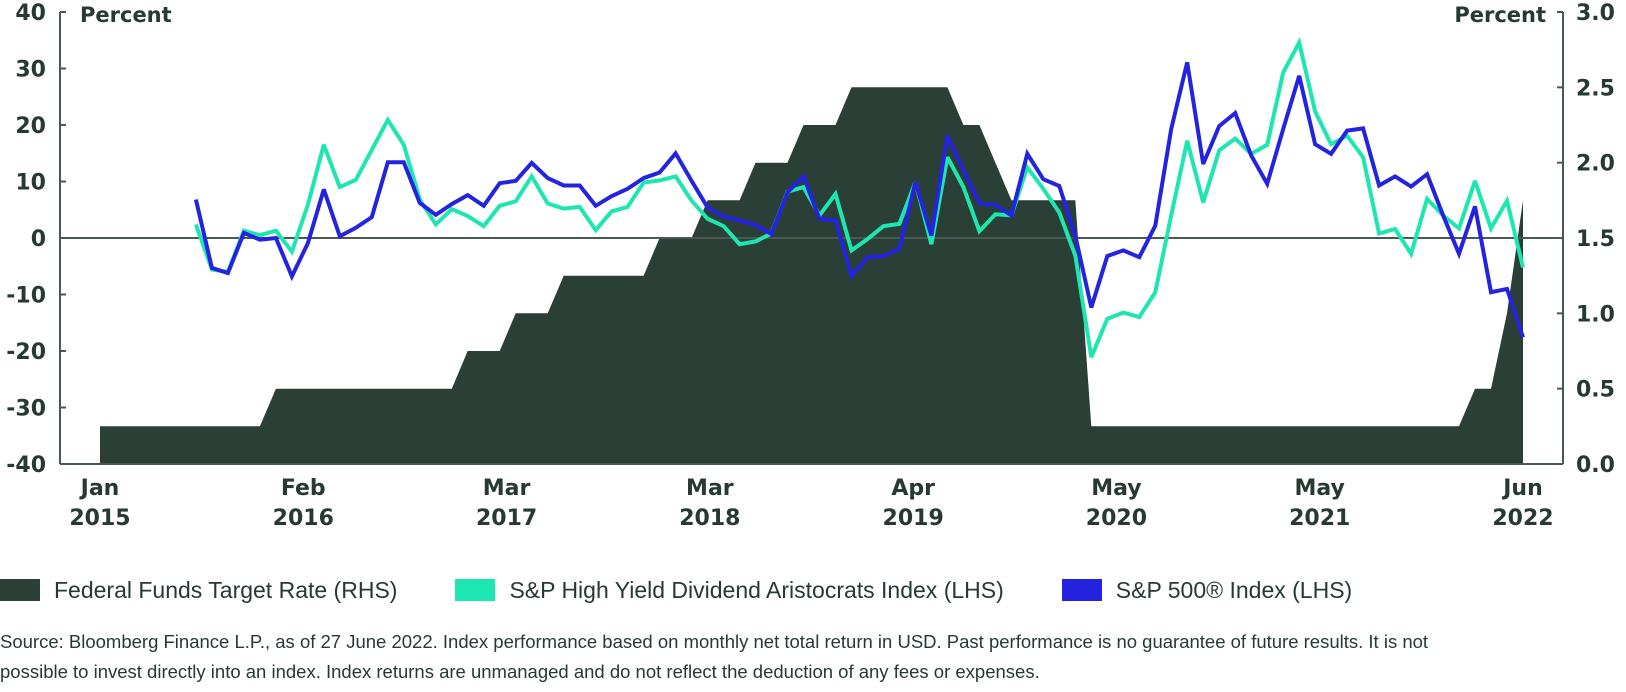 The image size is (1626, 692). What do you see at coordinates (303, 488) in the screenshot?
I see `x-axis-tick-month: Feb` at bounding box center [303, 488].